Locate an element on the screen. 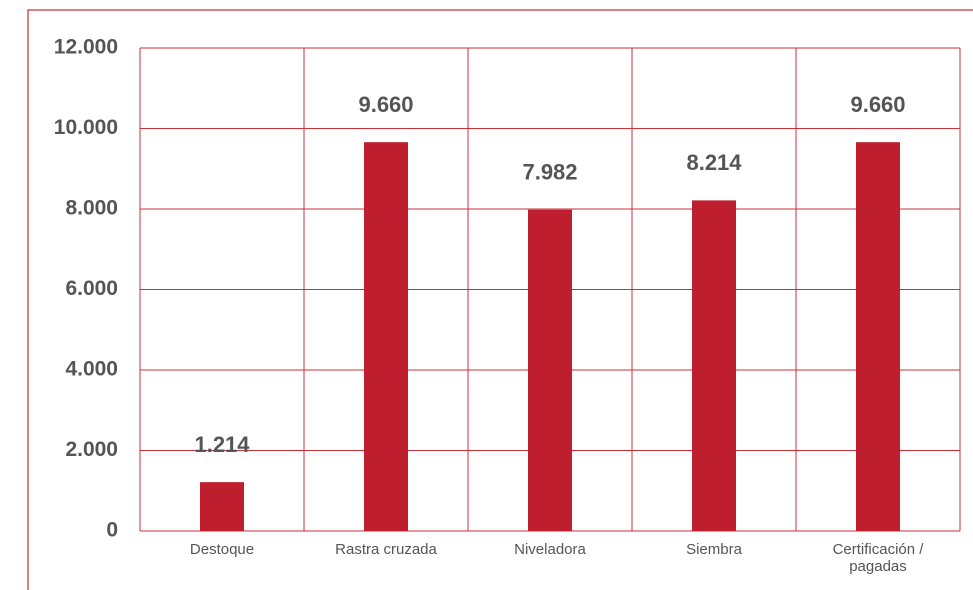 The width and height of the screenshot is (973, 590). x-tick-label: Certificación / pagadas is located at coordinates (878, 558).